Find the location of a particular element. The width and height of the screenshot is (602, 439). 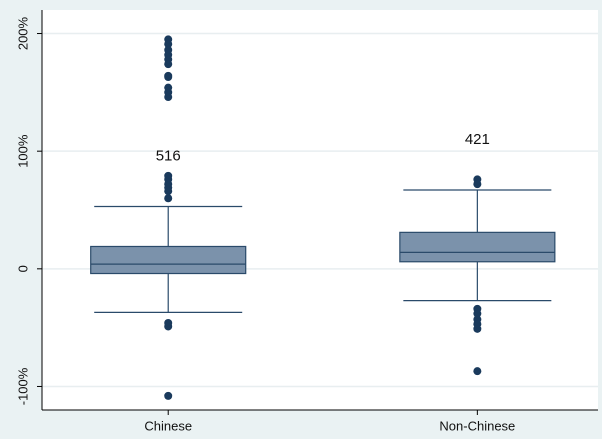

y-tick-label: 100% is located at coordinates (22, 151).